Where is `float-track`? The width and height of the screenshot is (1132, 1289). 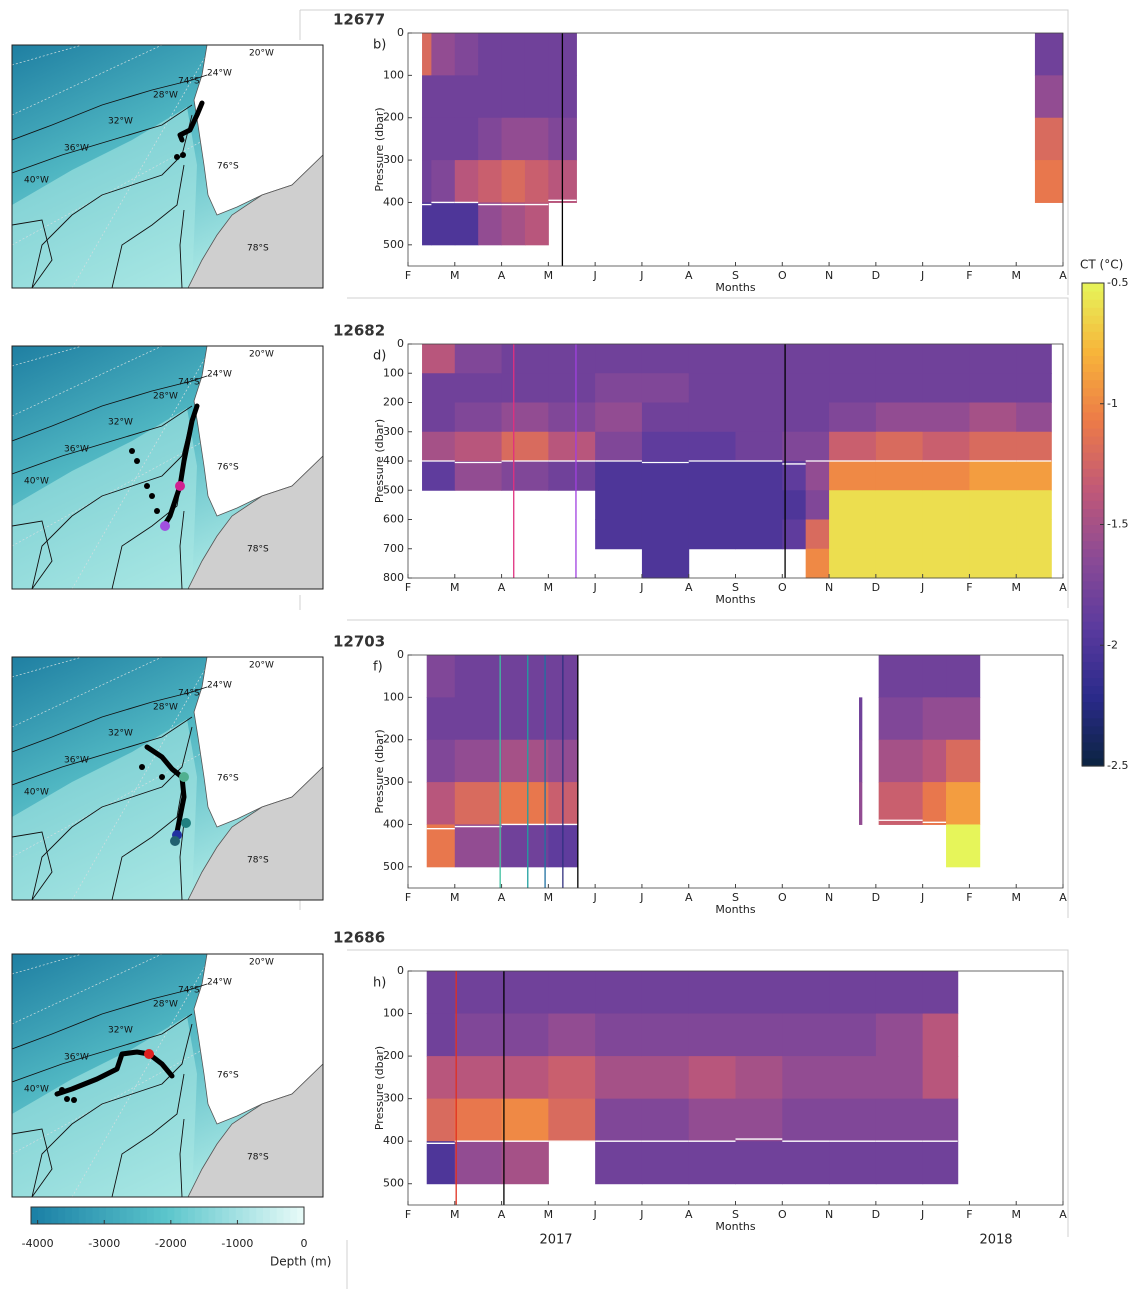 float-track is located at coordinates (114, 1073).